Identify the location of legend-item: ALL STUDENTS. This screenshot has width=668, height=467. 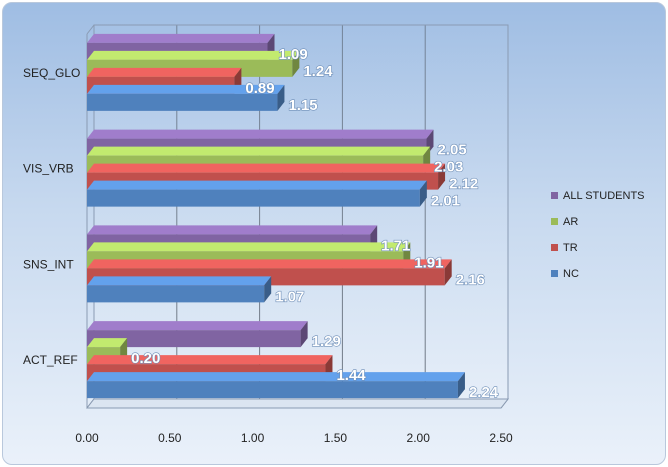
(598, 196).